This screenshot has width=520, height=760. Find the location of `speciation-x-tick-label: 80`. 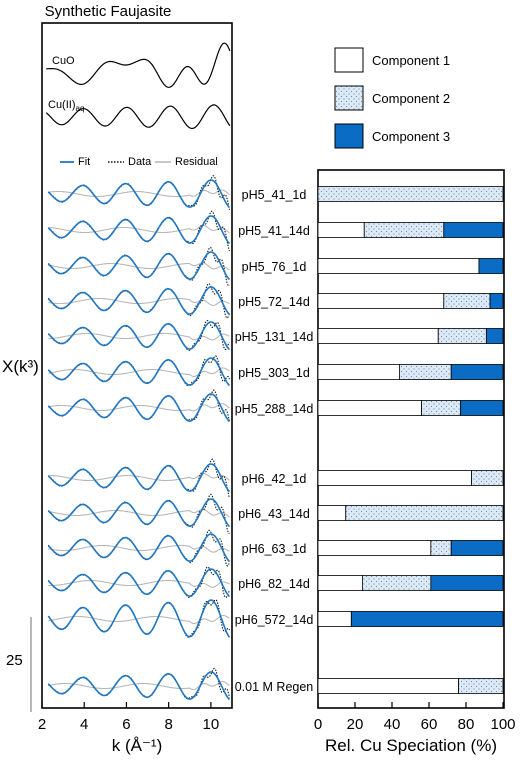

speciation-x-tick-label: 80 is located at coordinates (466, 724).